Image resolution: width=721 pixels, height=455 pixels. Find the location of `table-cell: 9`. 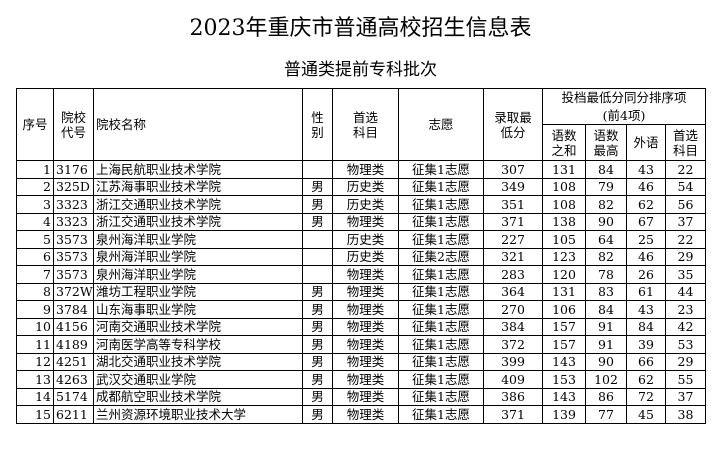

table-cell: 9 is located at coordinates (35, 309).